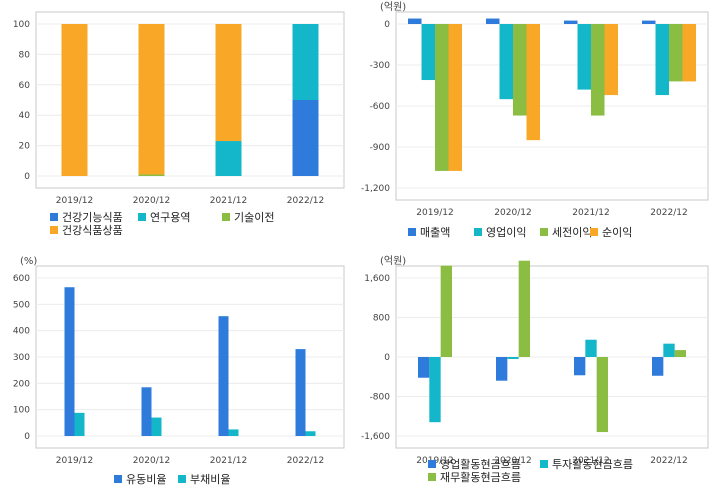 Image resolution: width=720 pixels, height=496 pixels. I want to click on y-tick-label: -900, so click(380, 148).